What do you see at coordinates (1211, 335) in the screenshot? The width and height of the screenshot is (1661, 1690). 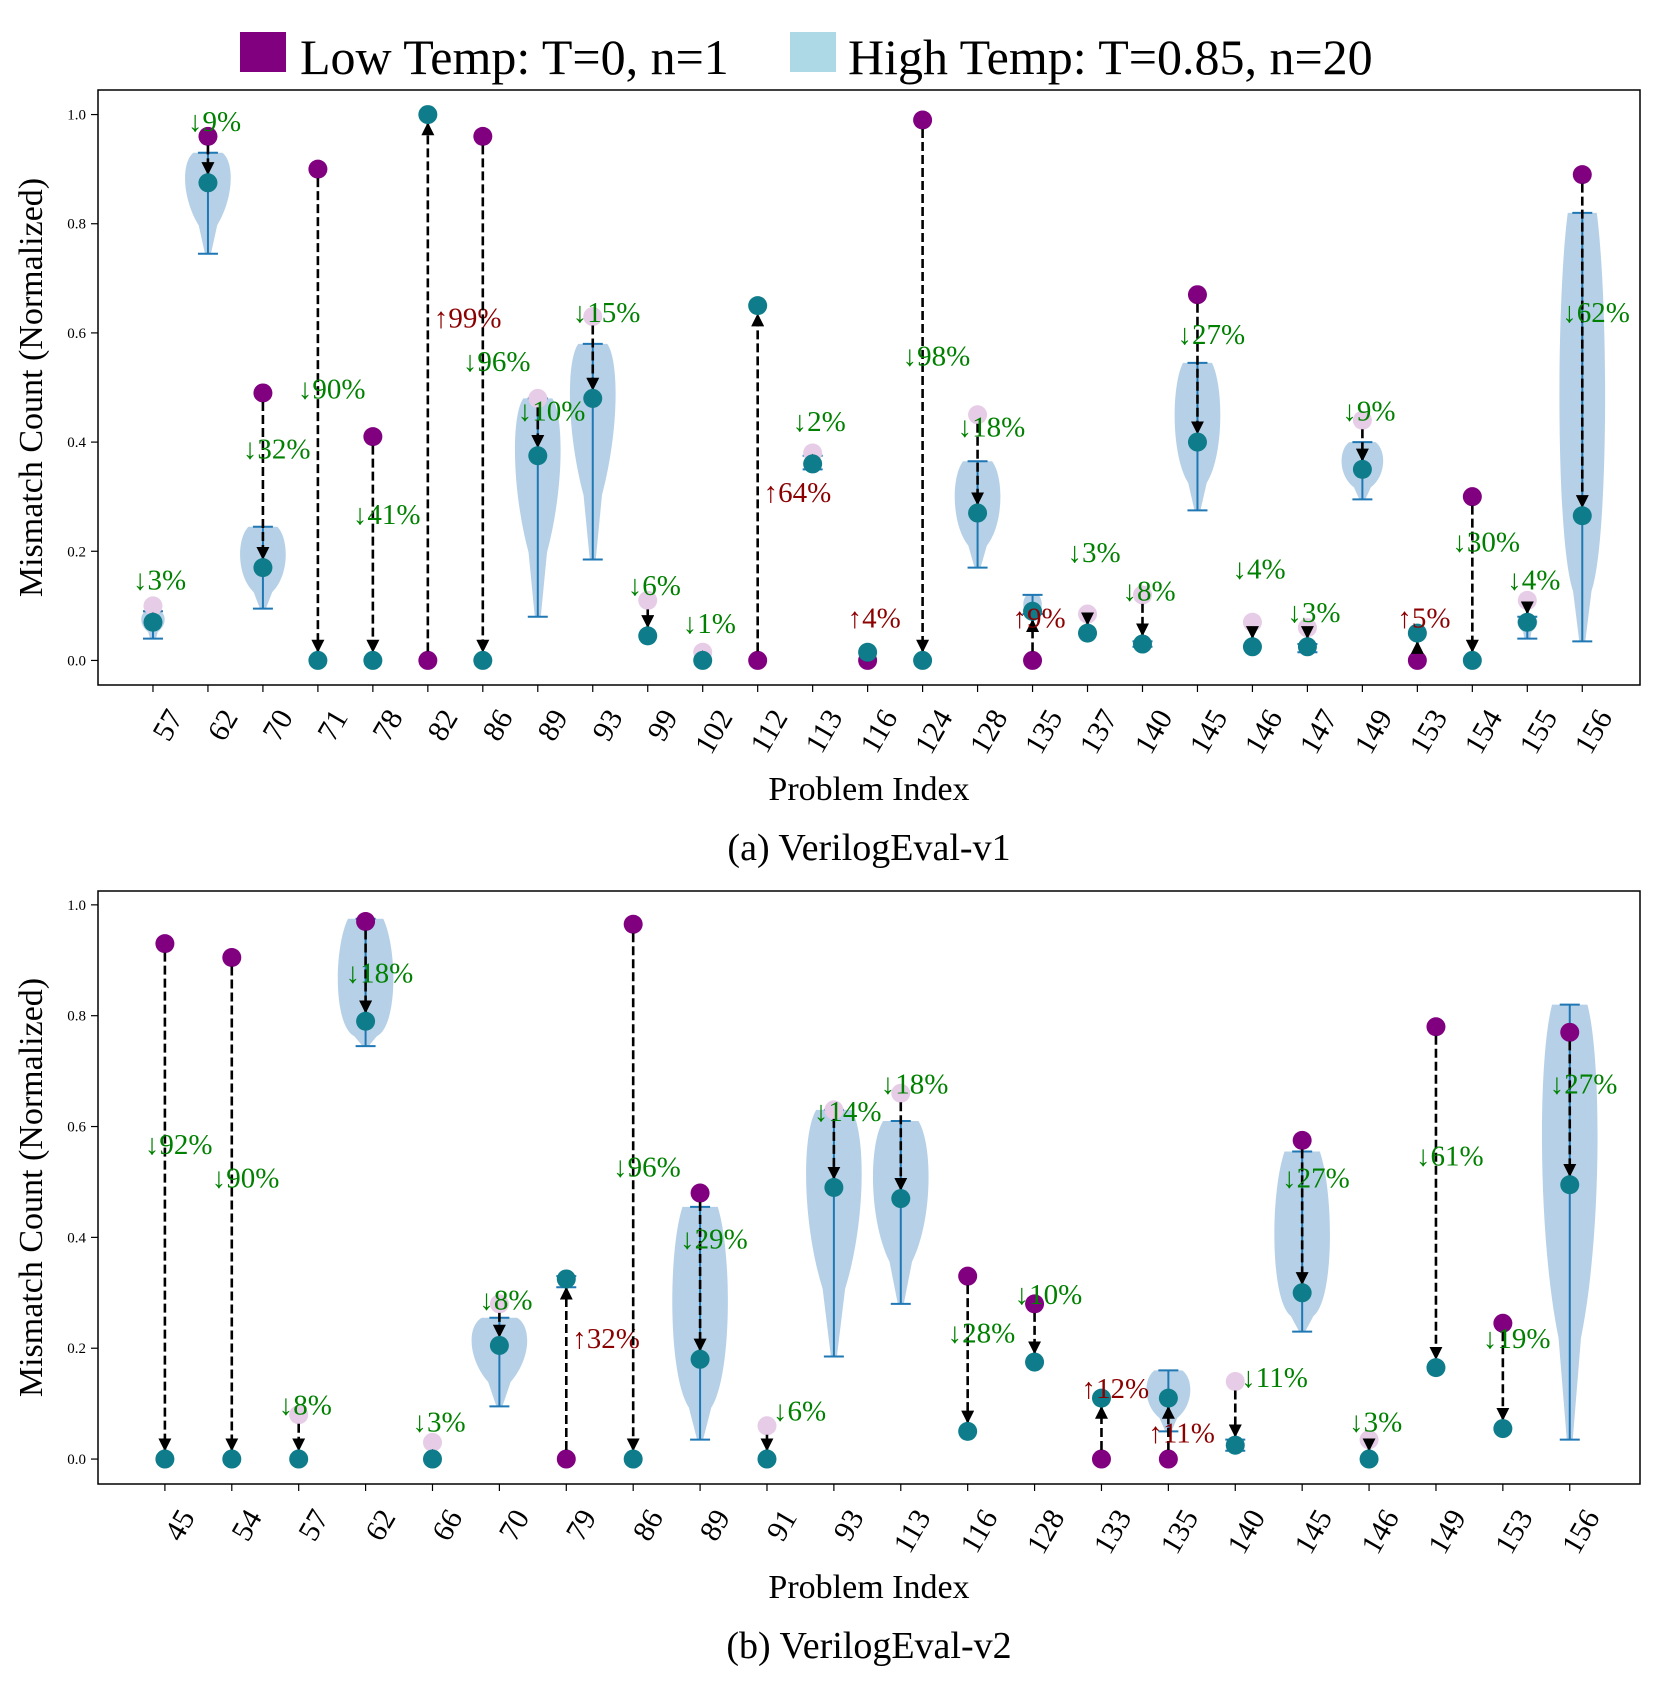 I see `change-label: ↓27%` at bounding box center [1211, 335].